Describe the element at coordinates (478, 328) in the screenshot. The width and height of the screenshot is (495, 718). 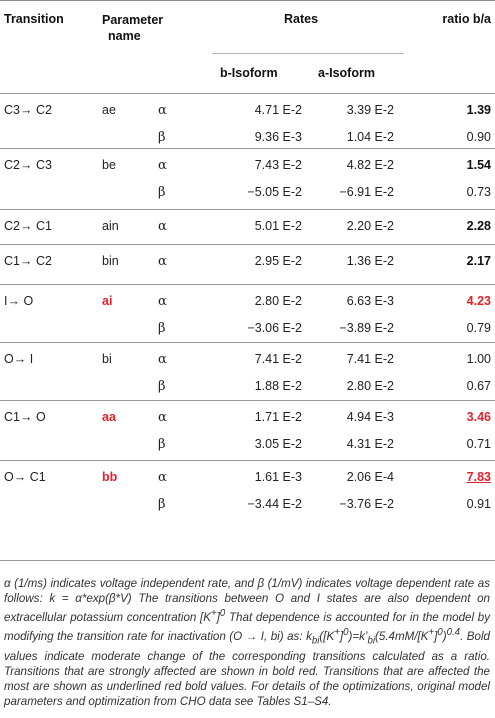
I see `ratio-value: 0.79` at that location.